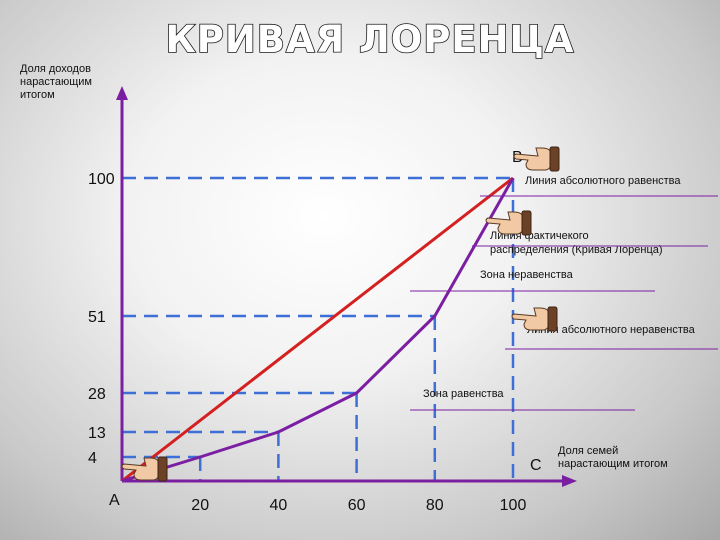 This screenshot has width=720, height=540. I want to click on annotation-line: Зона неравенства, so click(527, 275).